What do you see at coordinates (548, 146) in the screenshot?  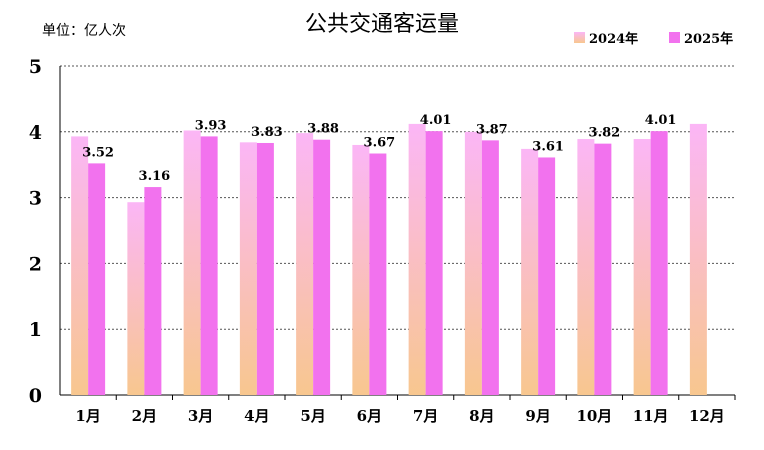 I see `data-label-2025: 3.61` at bounding box center [548, 146].